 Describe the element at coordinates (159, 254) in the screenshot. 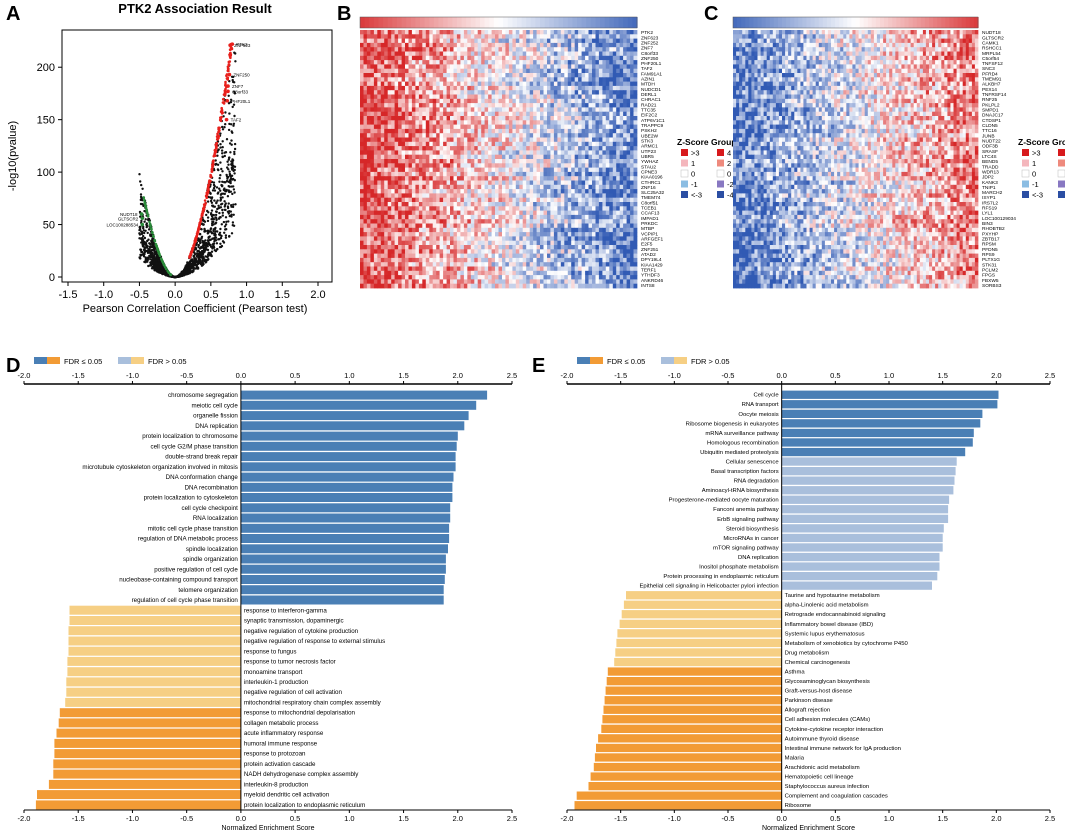

I see `scatter-point-negative` at that location.